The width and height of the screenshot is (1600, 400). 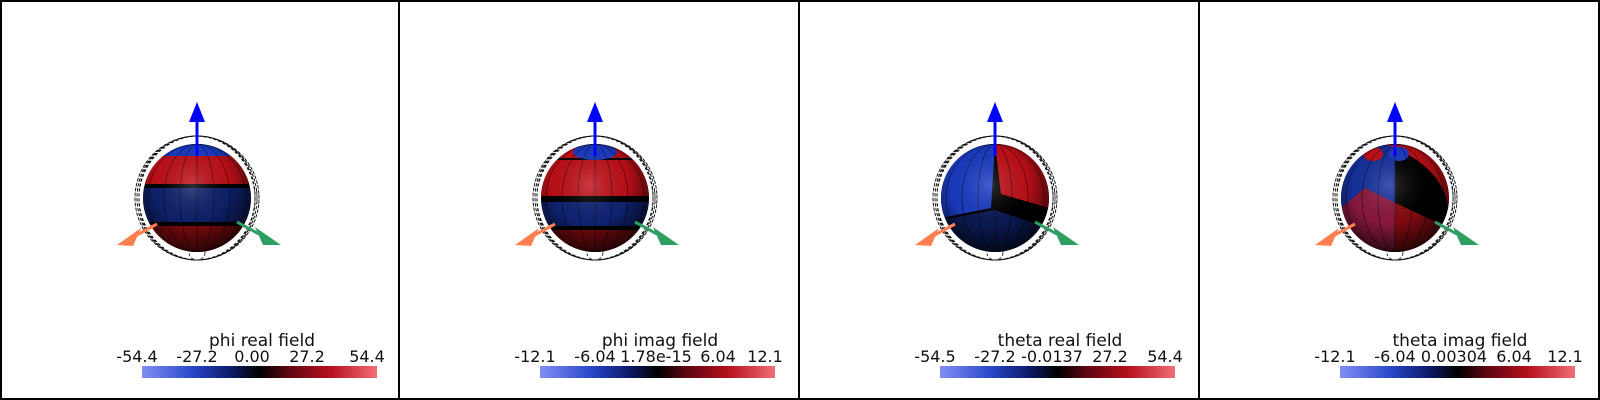 I want to click on colorbar-ticks: -54.4 -27.2 0.00 27.2 54.4, so click(x=202, y=357).